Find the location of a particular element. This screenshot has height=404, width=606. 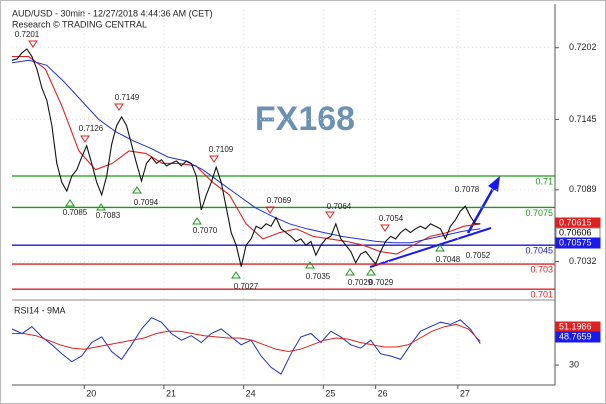

level-label: 0.7075 is located at coordinates (539, 213).